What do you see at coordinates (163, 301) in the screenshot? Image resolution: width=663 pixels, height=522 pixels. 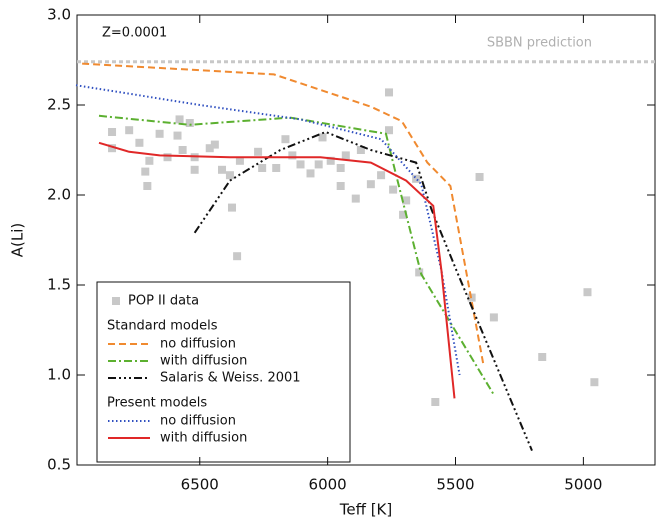 I see `legend-label: POP II data` at bounding box center [163, 301].